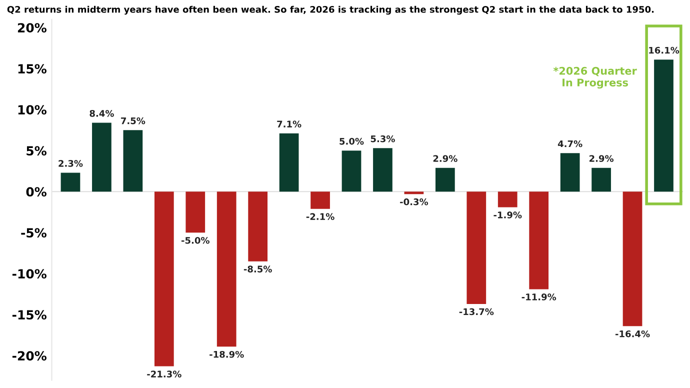 This screenshot has height=388, width=690. What do you see at coordinates (258, 269) in the screenshot?
I see `data-label: -8.5%` at bounding box center [258, 269].